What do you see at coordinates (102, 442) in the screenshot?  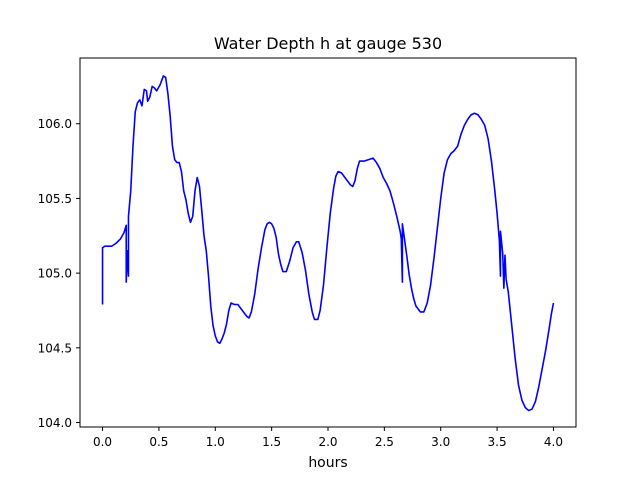 I see `x-tick-label: 0.0` at bounding box center [102, 442].